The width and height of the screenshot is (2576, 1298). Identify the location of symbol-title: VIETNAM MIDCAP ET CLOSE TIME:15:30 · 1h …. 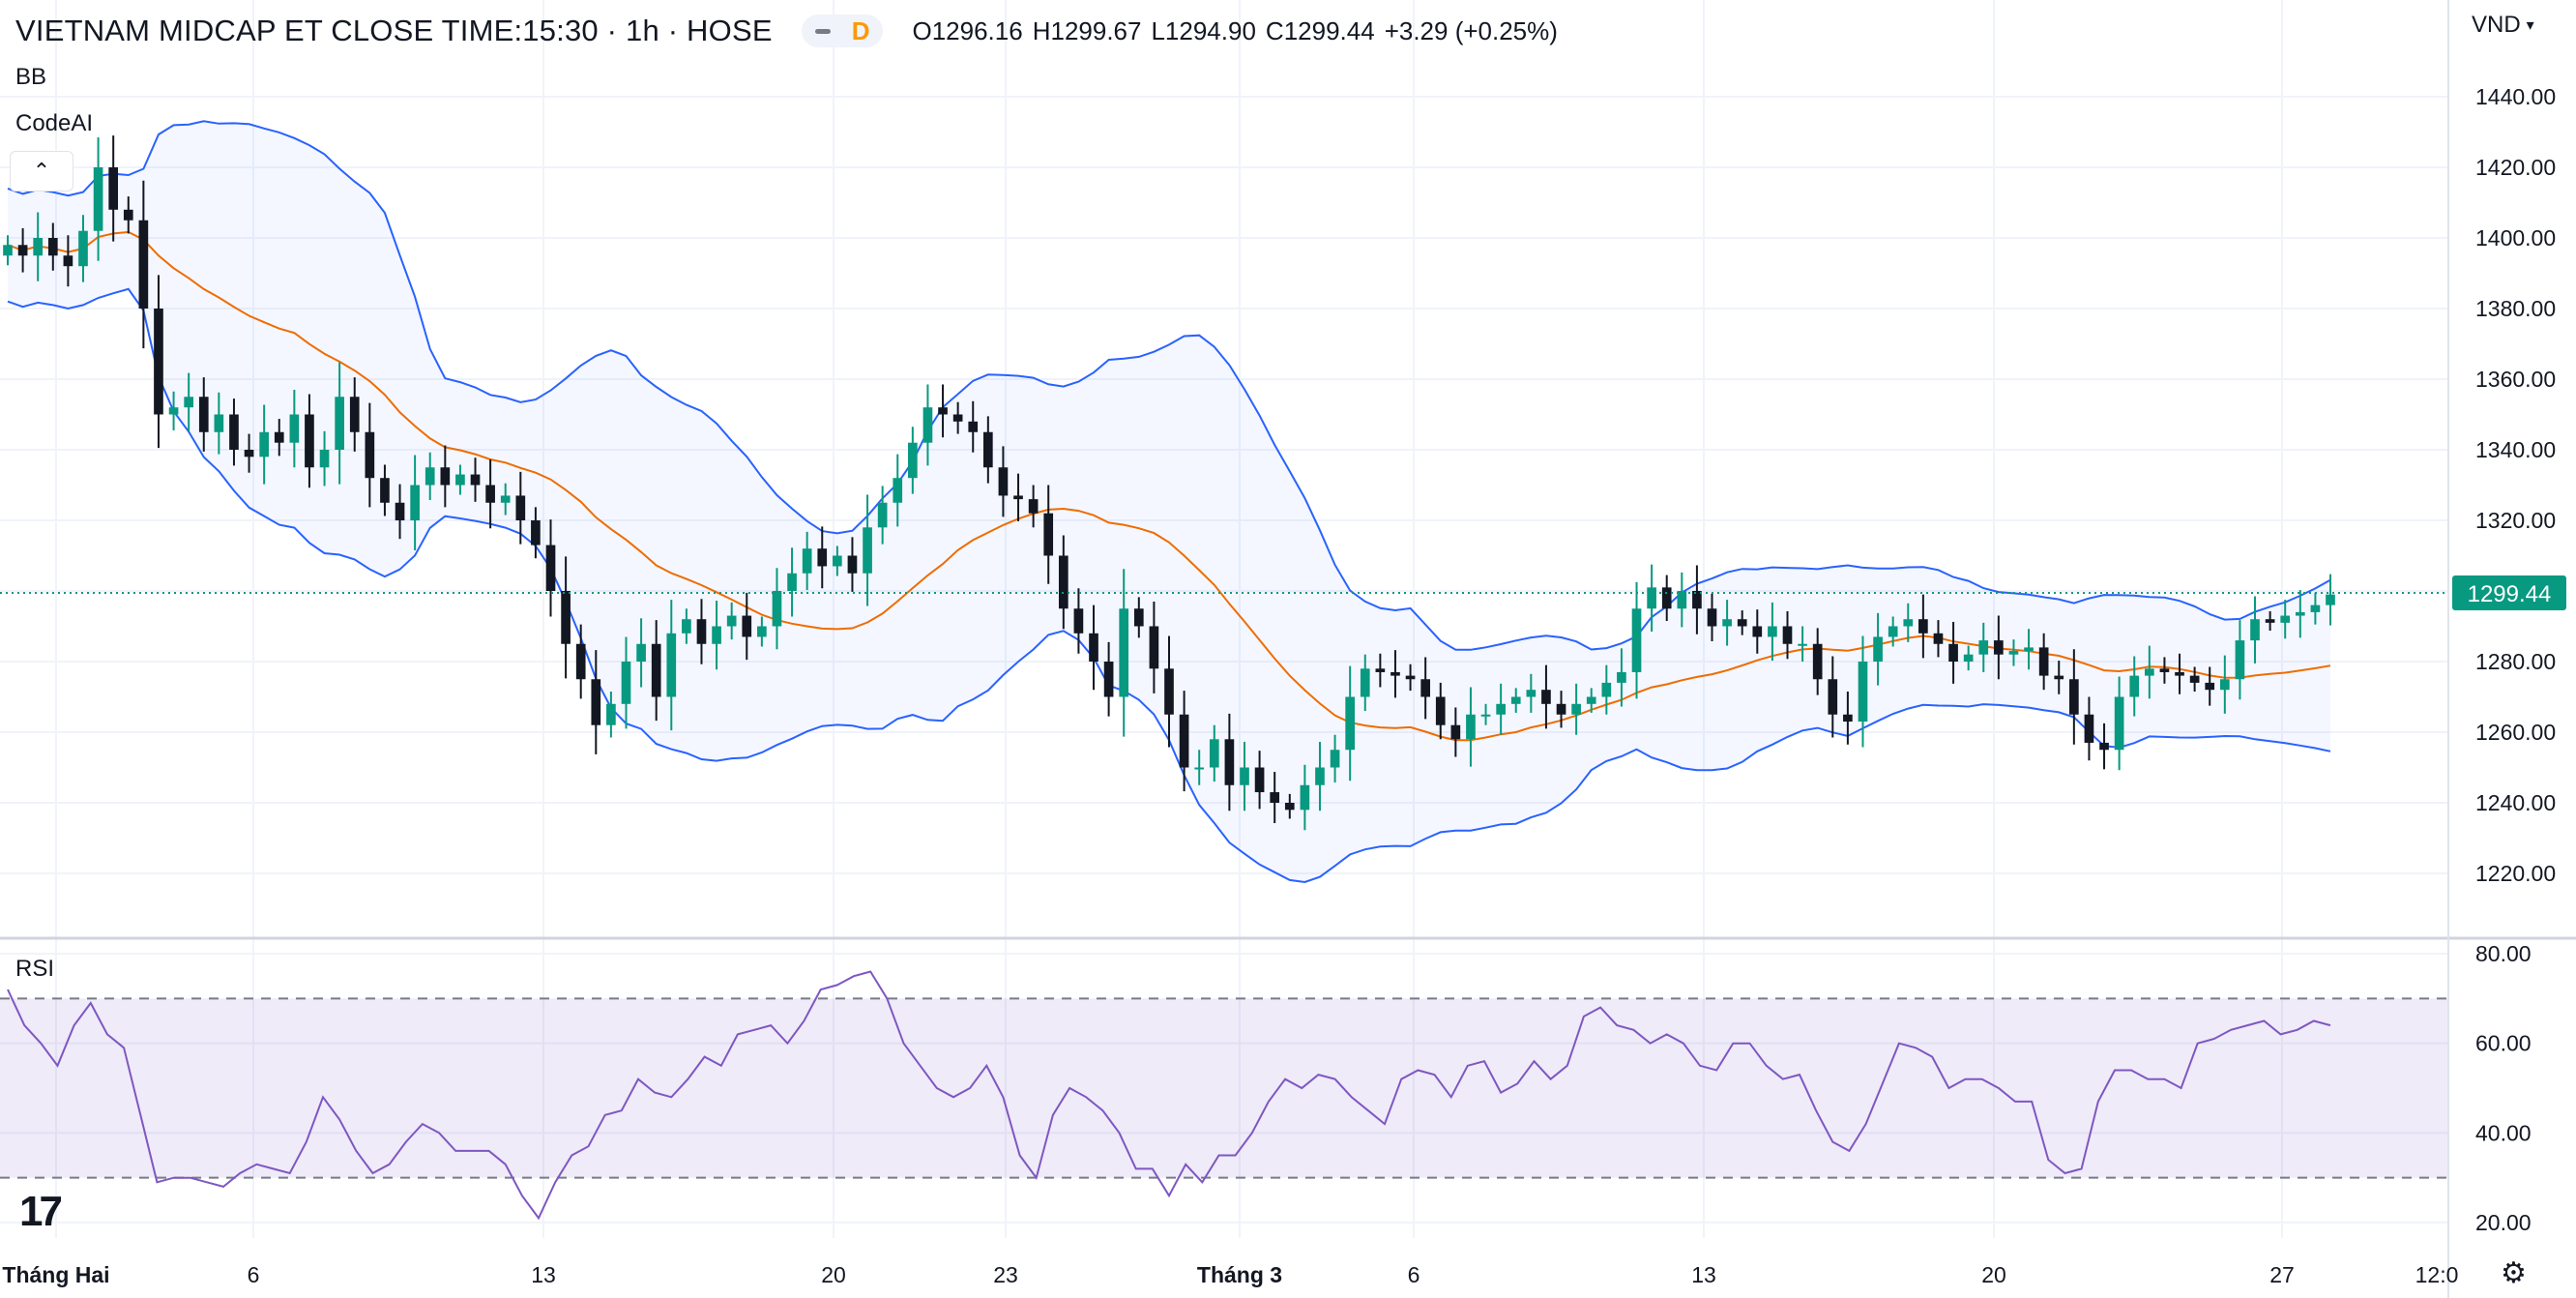
(394, 30).